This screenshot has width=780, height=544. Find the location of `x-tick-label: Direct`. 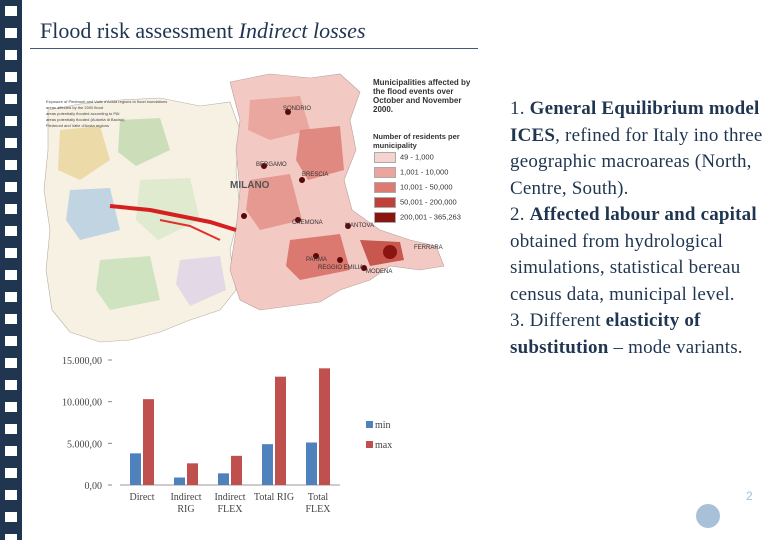

x-tick-label: Direct is located at coordinates (142, 497).